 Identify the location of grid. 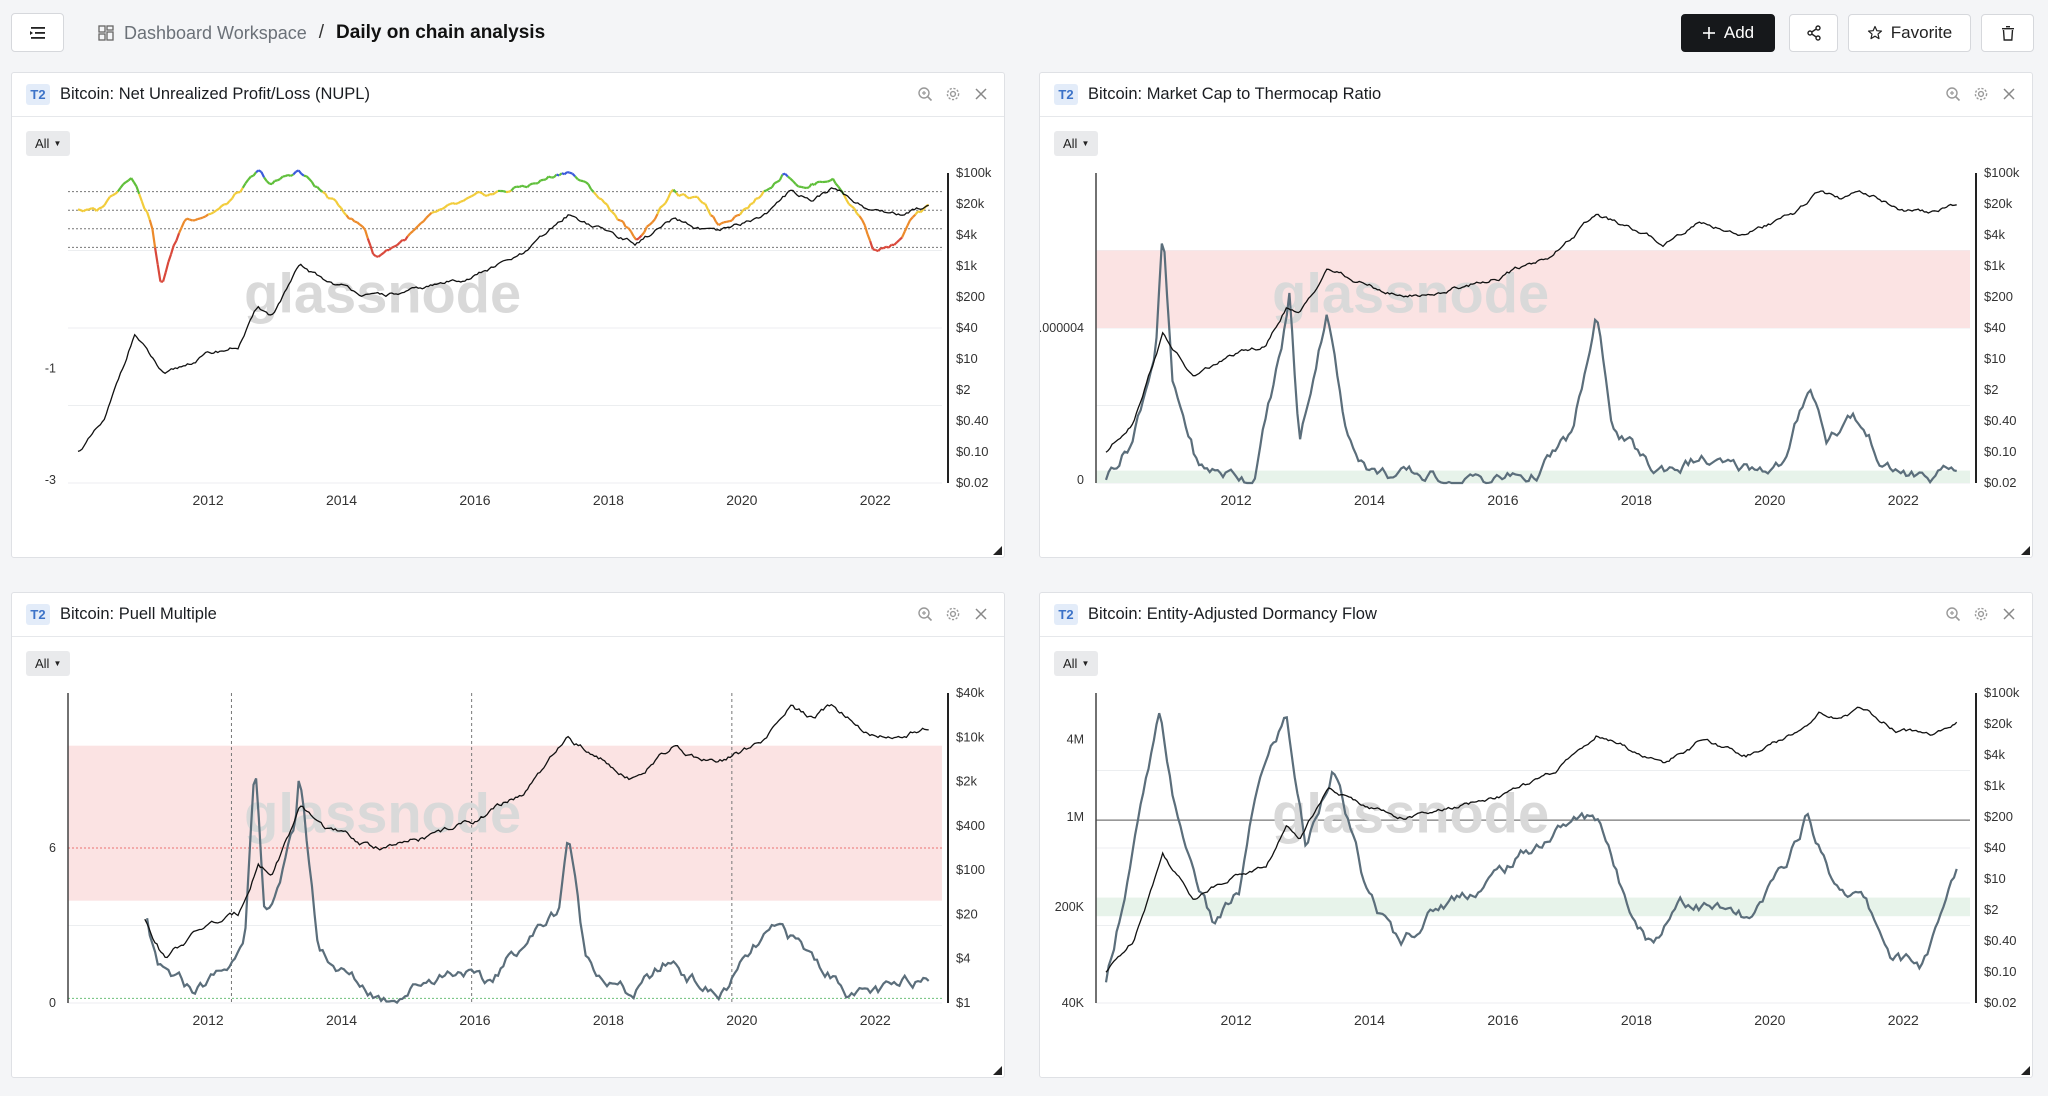
(1533, 887).